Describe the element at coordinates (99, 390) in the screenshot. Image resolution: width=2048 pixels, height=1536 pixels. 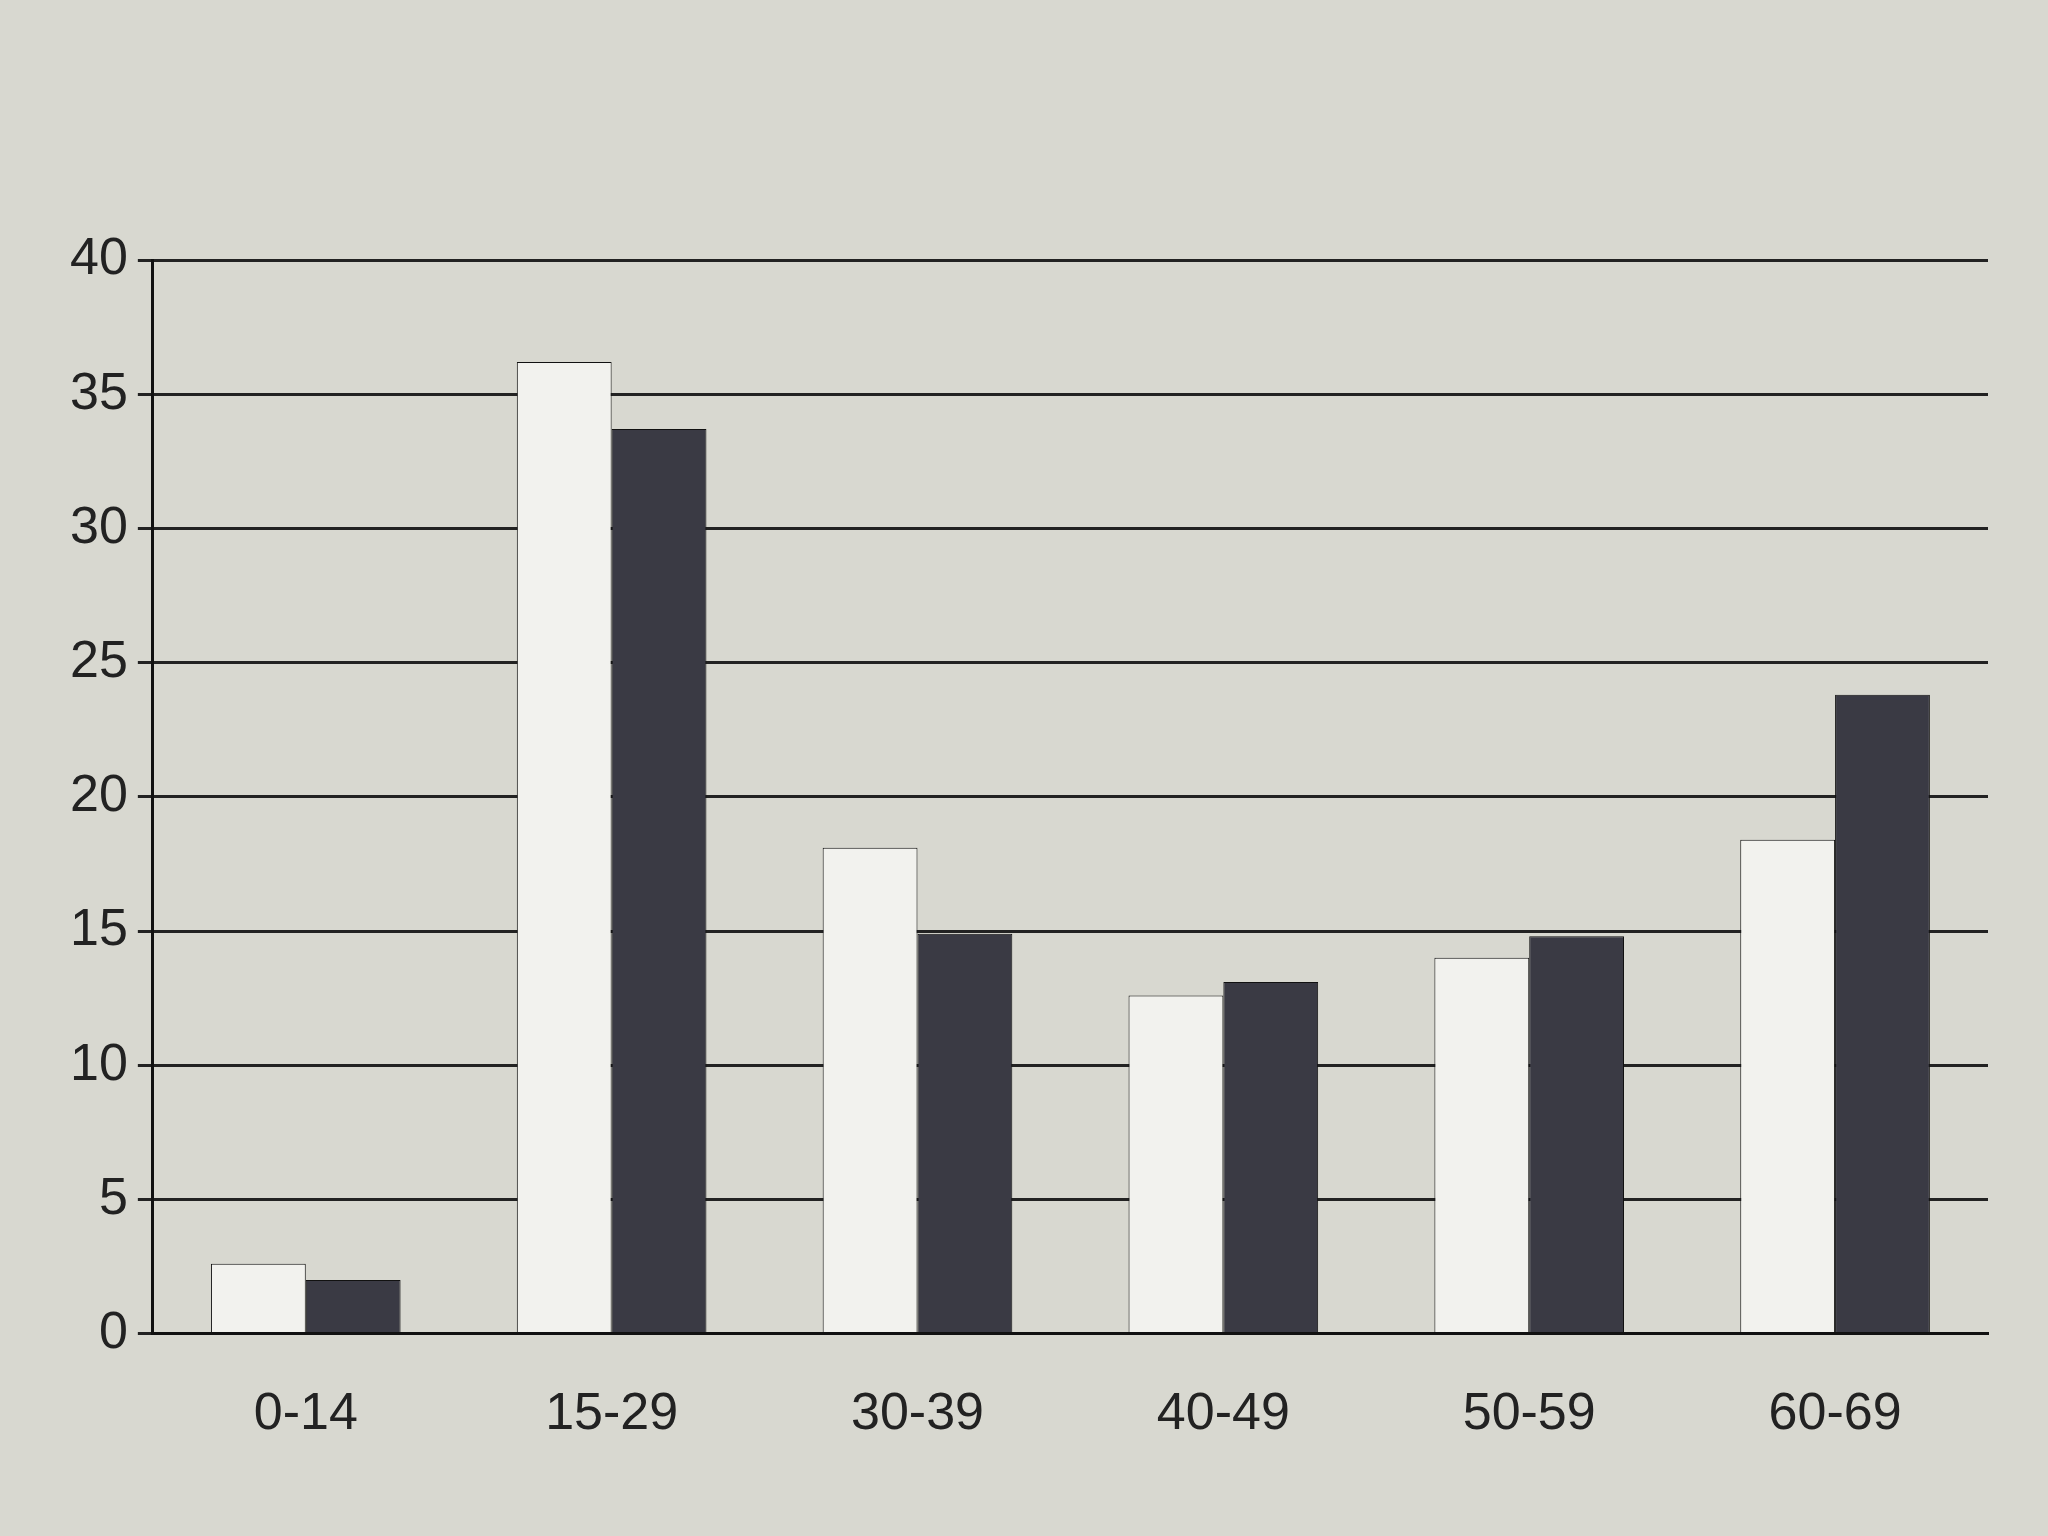
I see `y-tick-label: 35` at that location.